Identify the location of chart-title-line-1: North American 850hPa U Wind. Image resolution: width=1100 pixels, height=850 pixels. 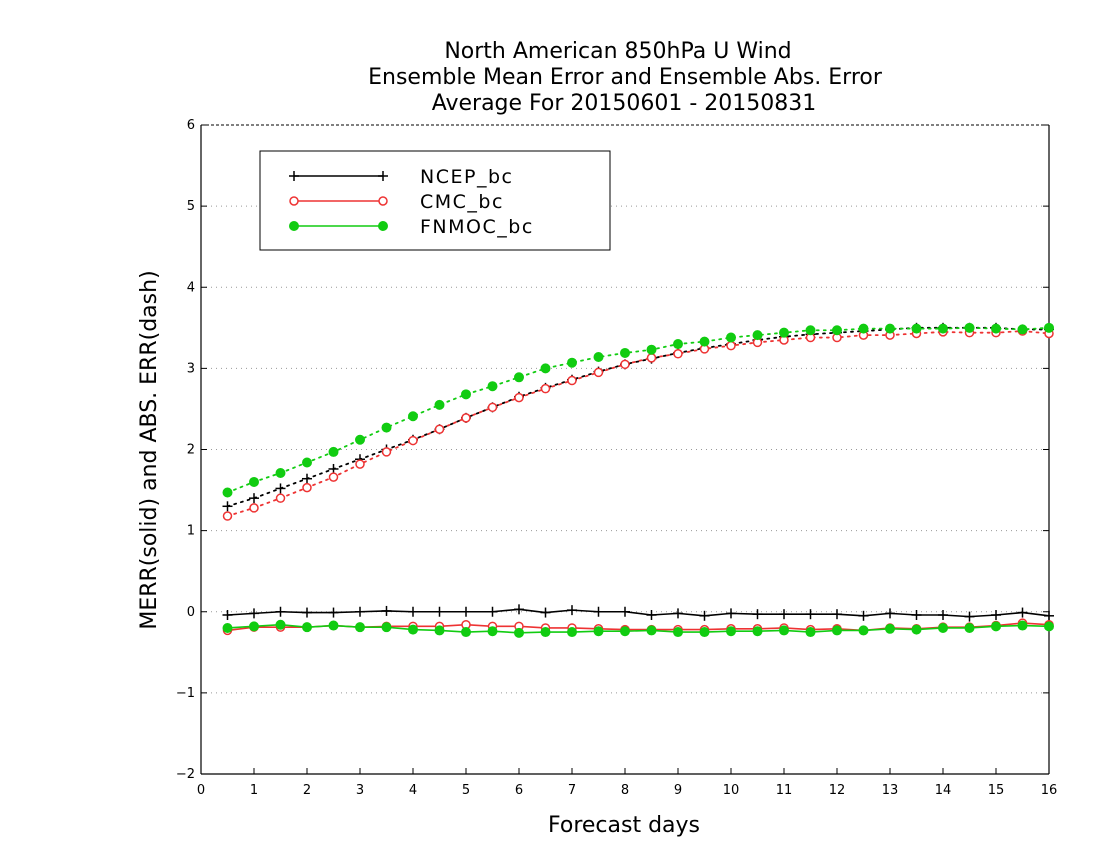
(617, 51).